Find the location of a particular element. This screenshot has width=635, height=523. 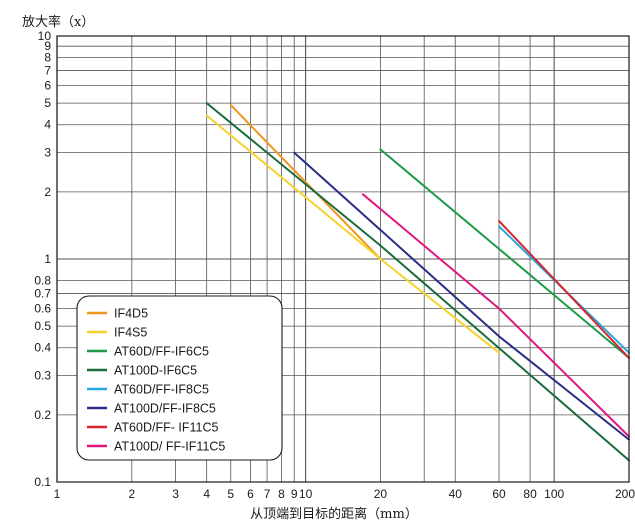

legend-label: AT60D/FF-IF8C5 is located at coordinates (161, 390).